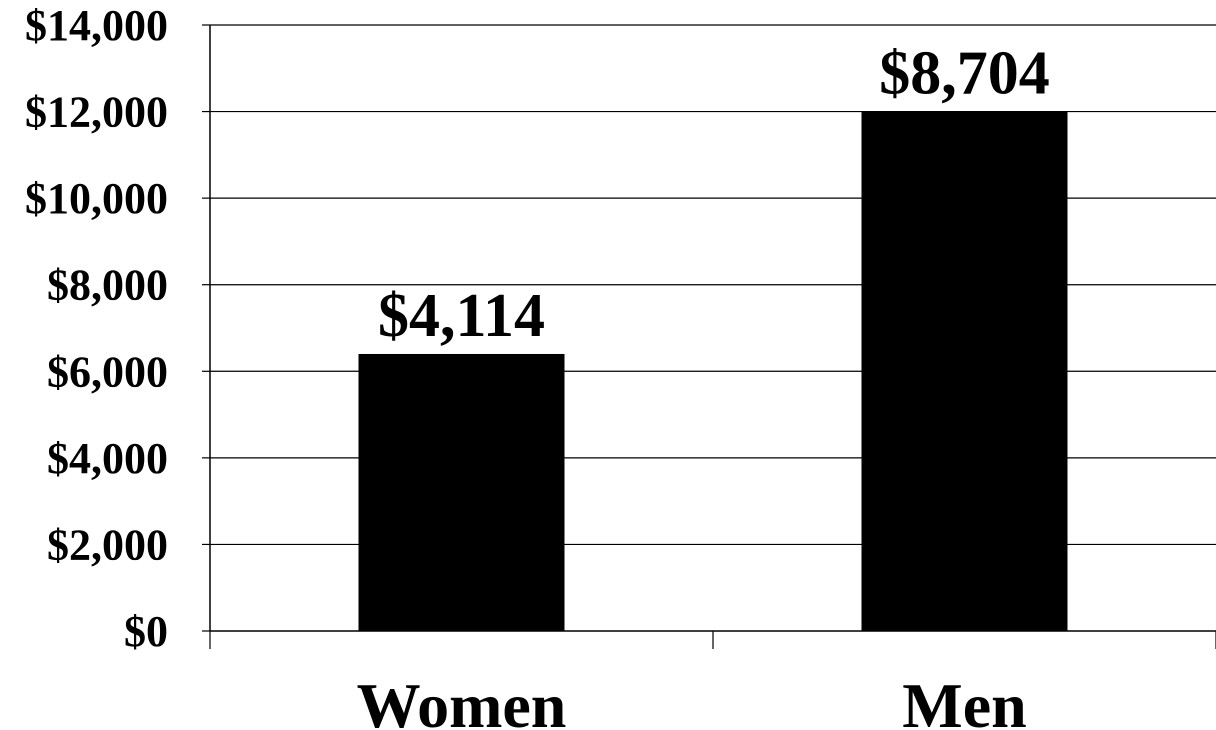  What do you see at coordinates (462, 700) in the screenshot?
I see `x-category-label-women: Women` at bounding box center [462, 700].